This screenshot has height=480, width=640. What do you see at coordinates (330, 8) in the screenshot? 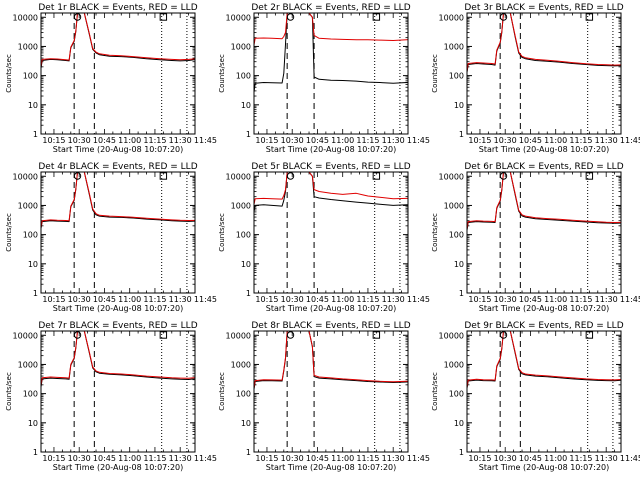
I see `panel-title: Det 2r BLACK = Events, RED = LLD` at bounding box center [330, 8].